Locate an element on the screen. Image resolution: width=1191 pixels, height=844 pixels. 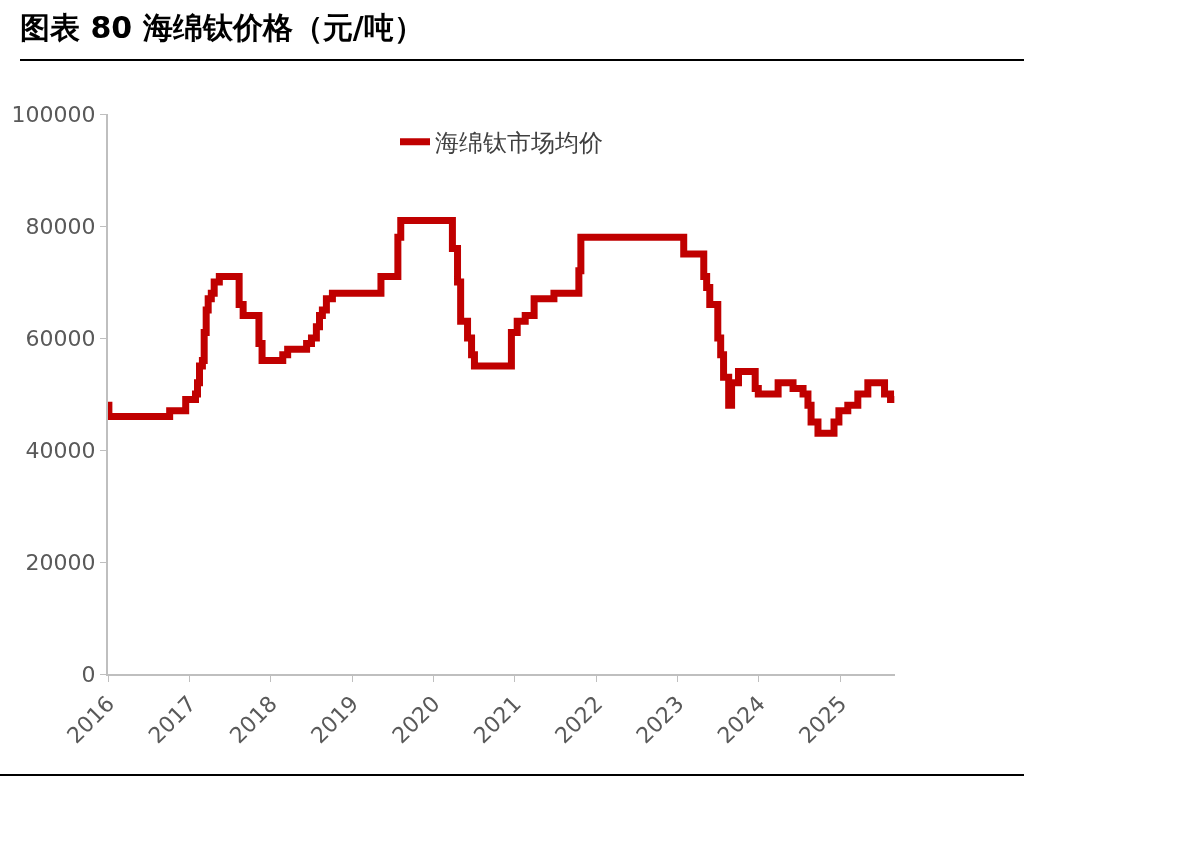
y-tick-label: 40000 is located at coordinates (60, 450).